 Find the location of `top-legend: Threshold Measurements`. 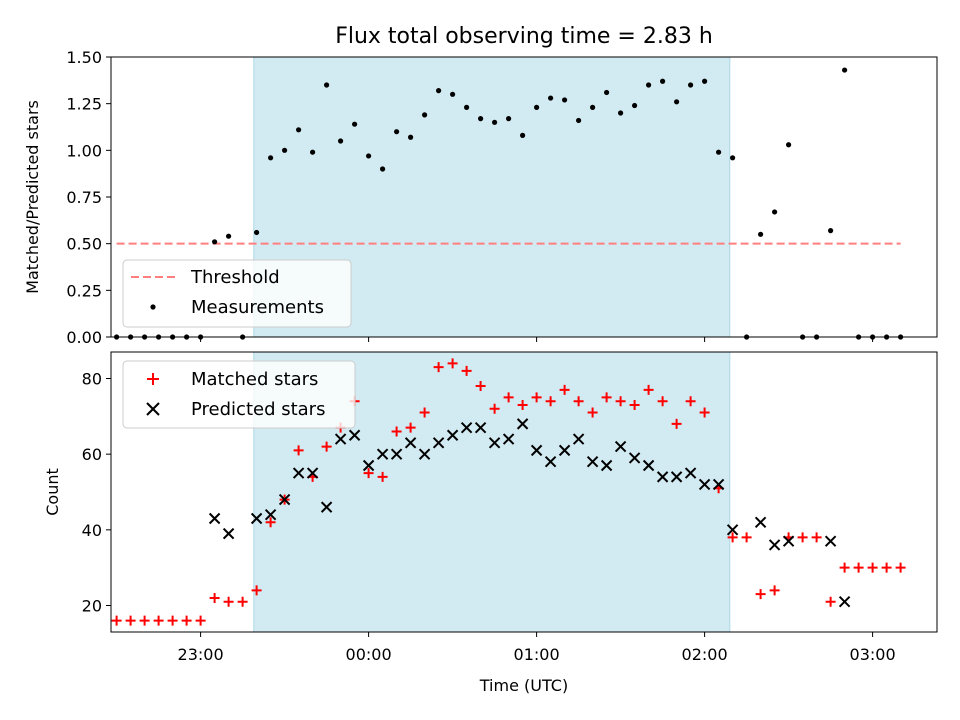

top-legend: Threshold Measurements is located at coordinates (237, 293).